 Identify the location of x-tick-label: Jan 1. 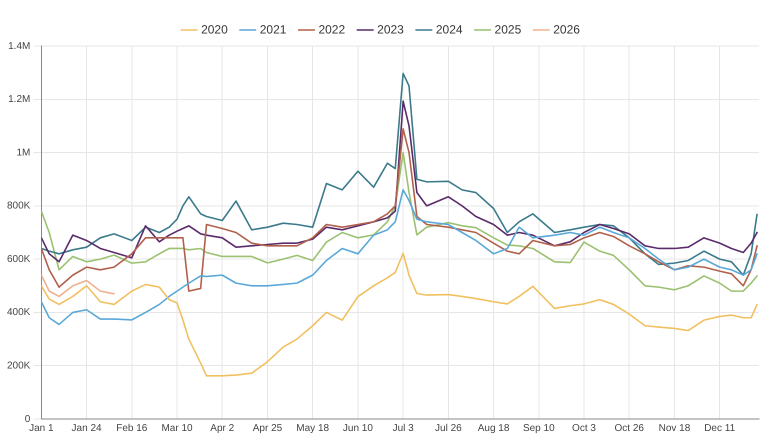
(41, 428).